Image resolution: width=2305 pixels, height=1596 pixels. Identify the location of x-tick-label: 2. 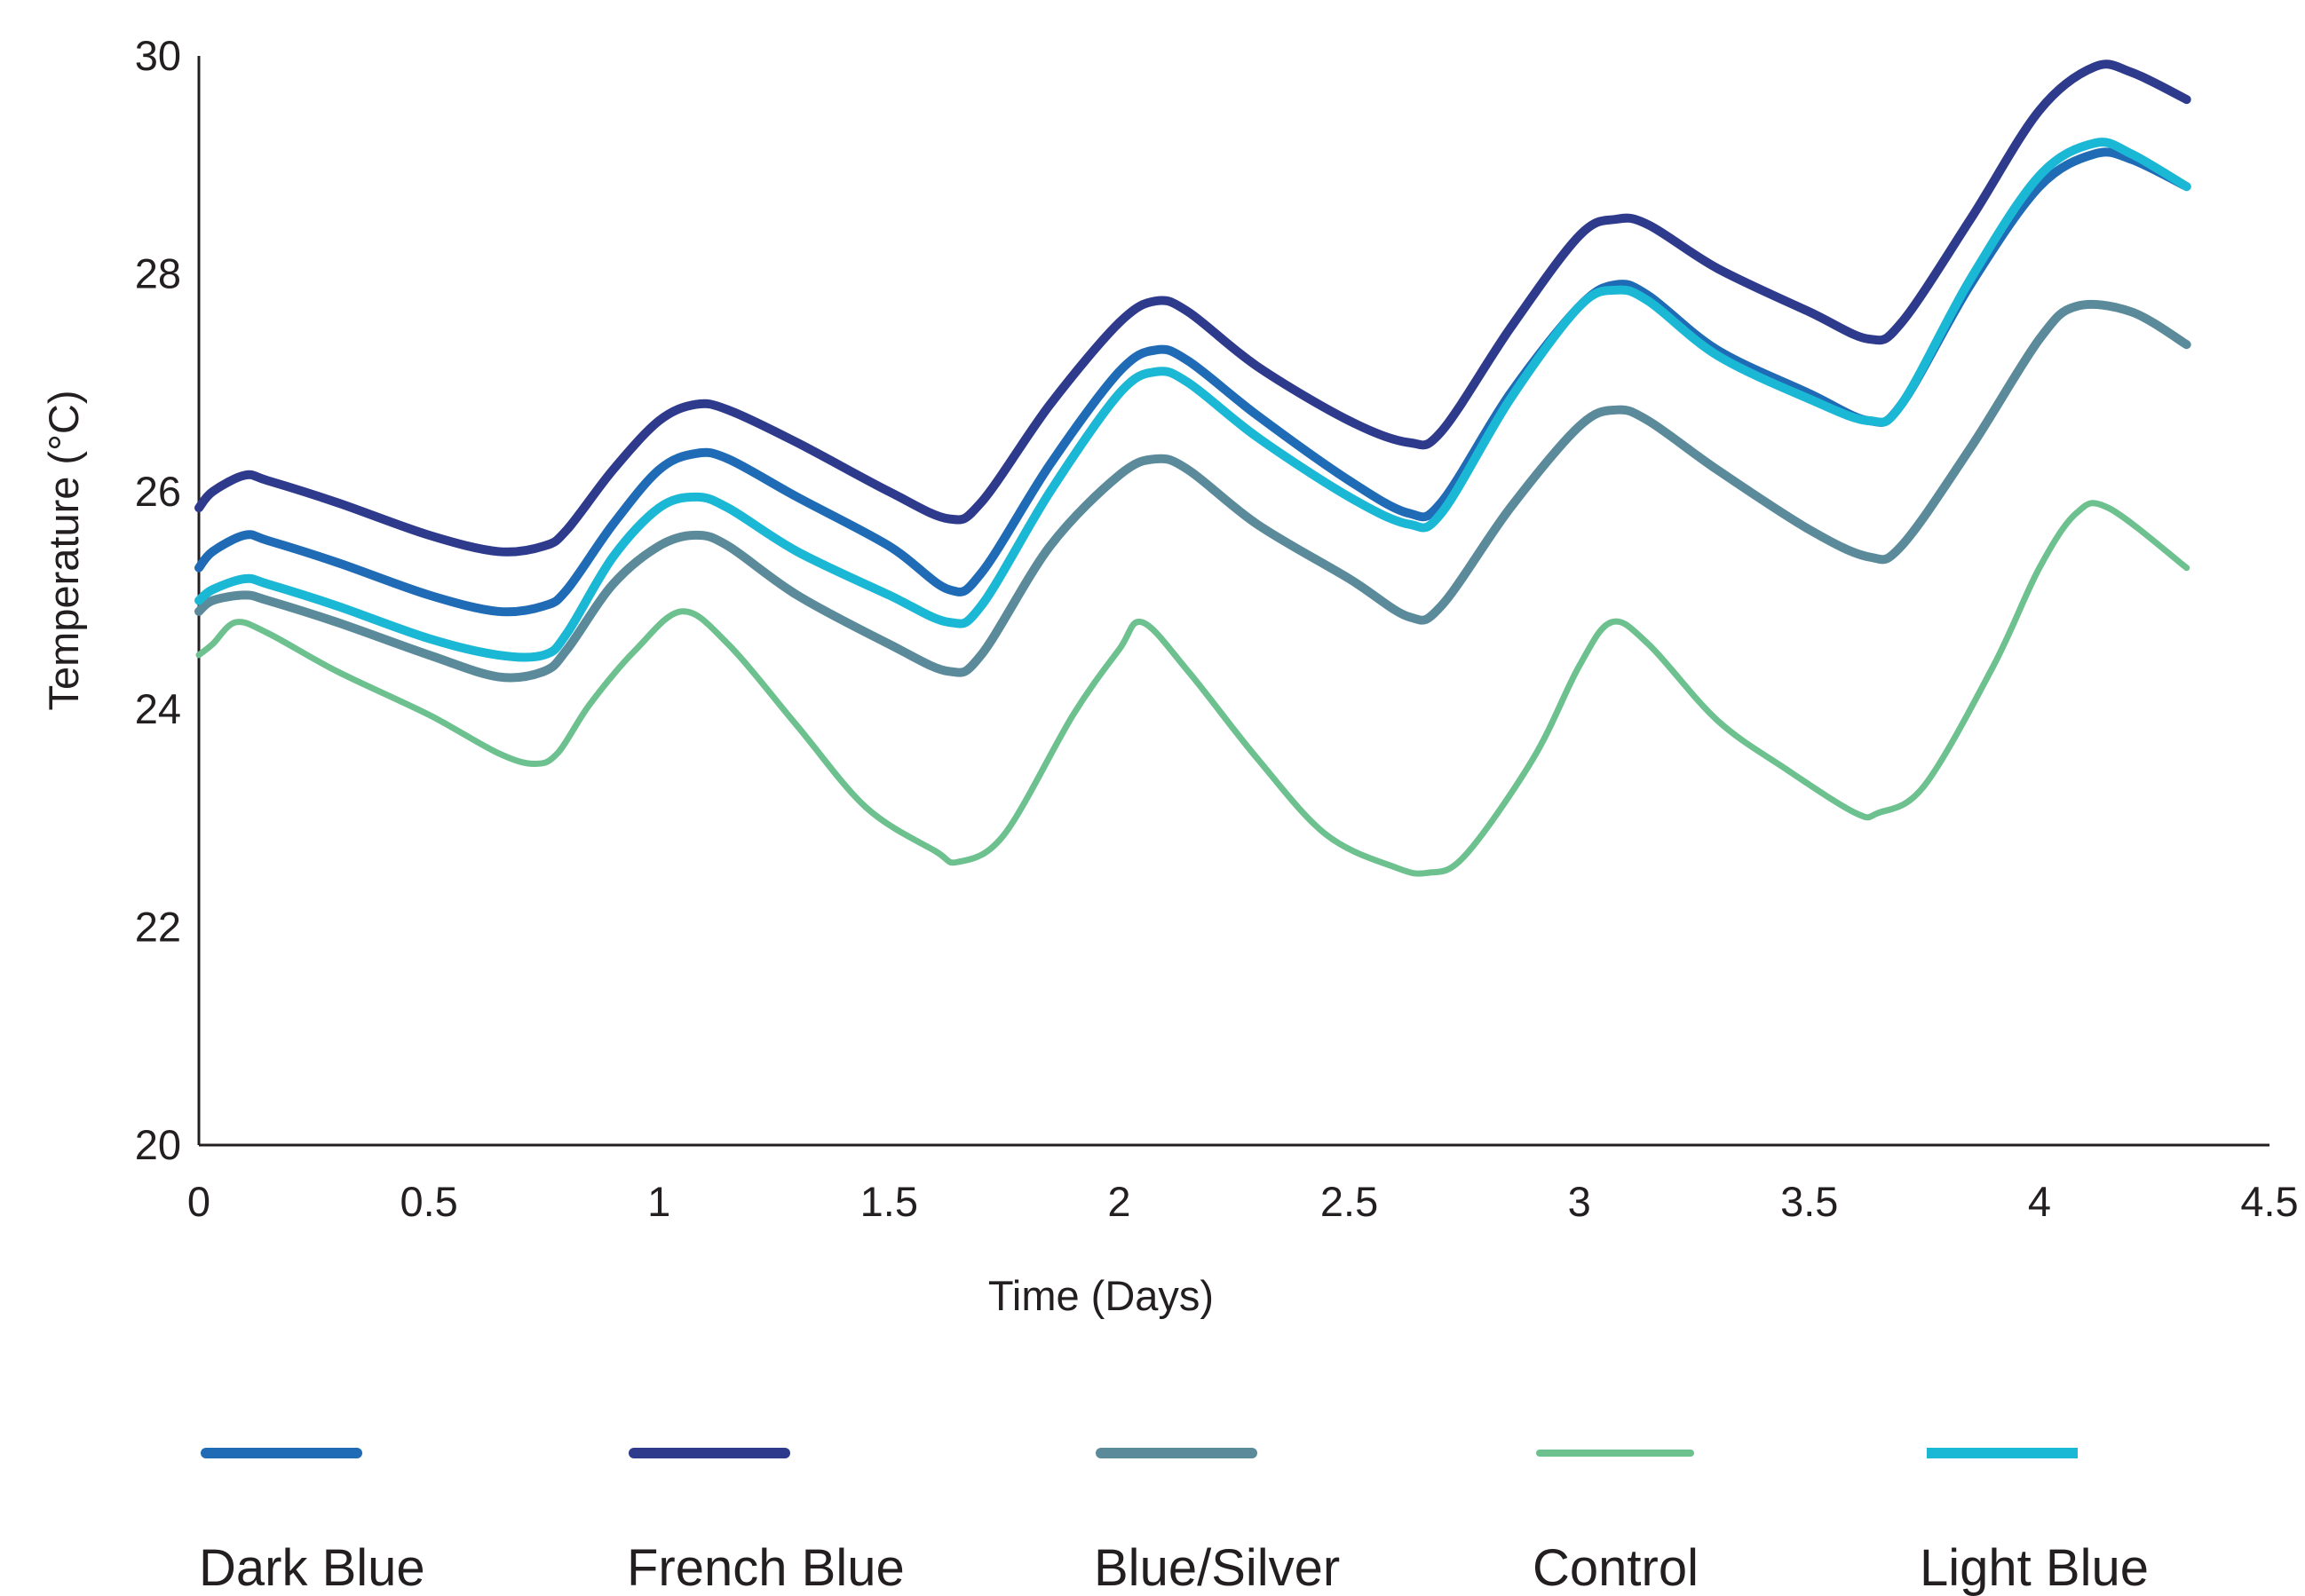
(1118, 1201).